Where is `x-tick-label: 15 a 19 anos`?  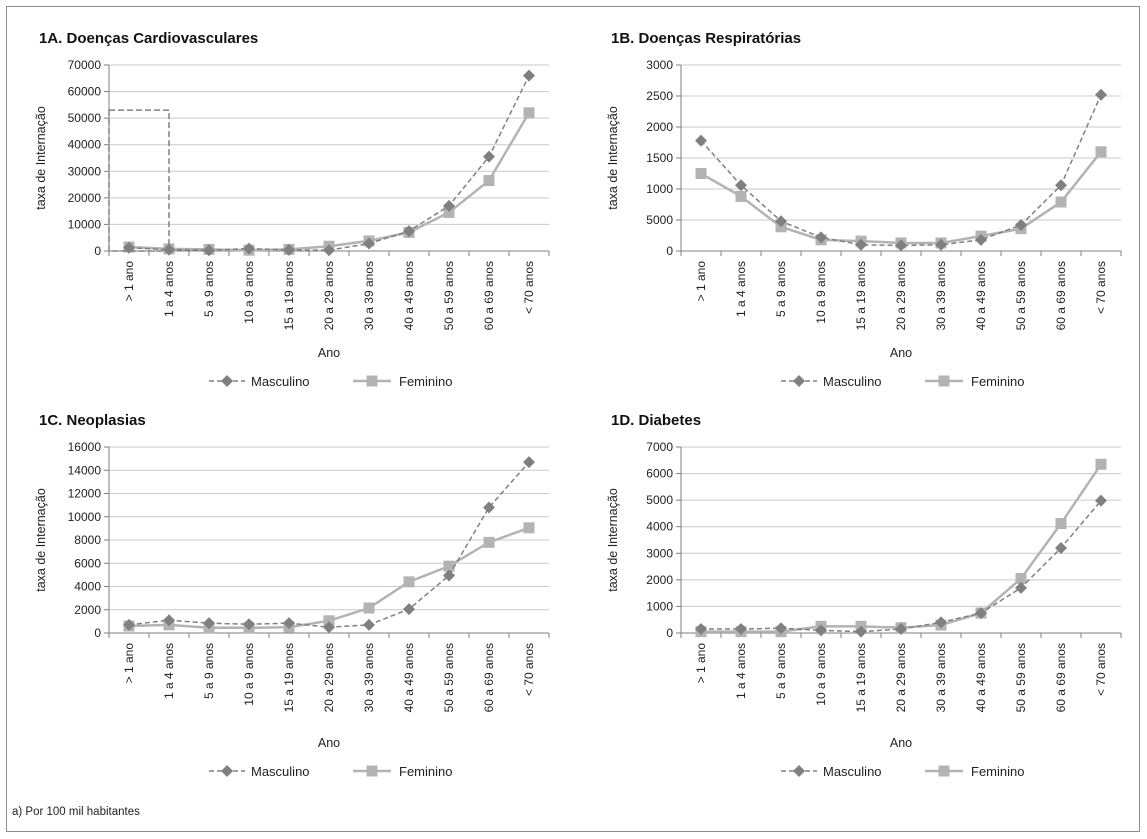
x-tick-label: 15 a 19 anos is located at coordinates (861, 677).